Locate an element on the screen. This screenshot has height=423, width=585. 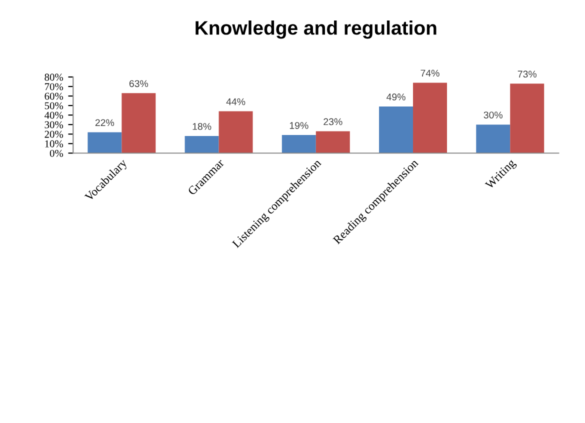
data-label: 23% is located at coordinates (333, 122).